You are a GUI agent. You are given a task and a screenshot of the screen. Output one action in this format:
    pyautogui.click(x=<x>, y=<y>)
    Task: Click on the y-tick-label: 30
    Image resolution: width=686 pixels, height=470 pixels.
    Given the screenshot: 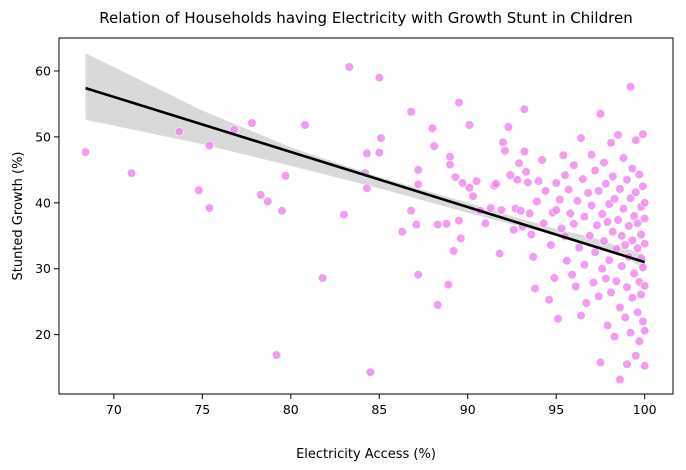 What is the action you would take?
    pyautogui.click(x=43, y=268)
    